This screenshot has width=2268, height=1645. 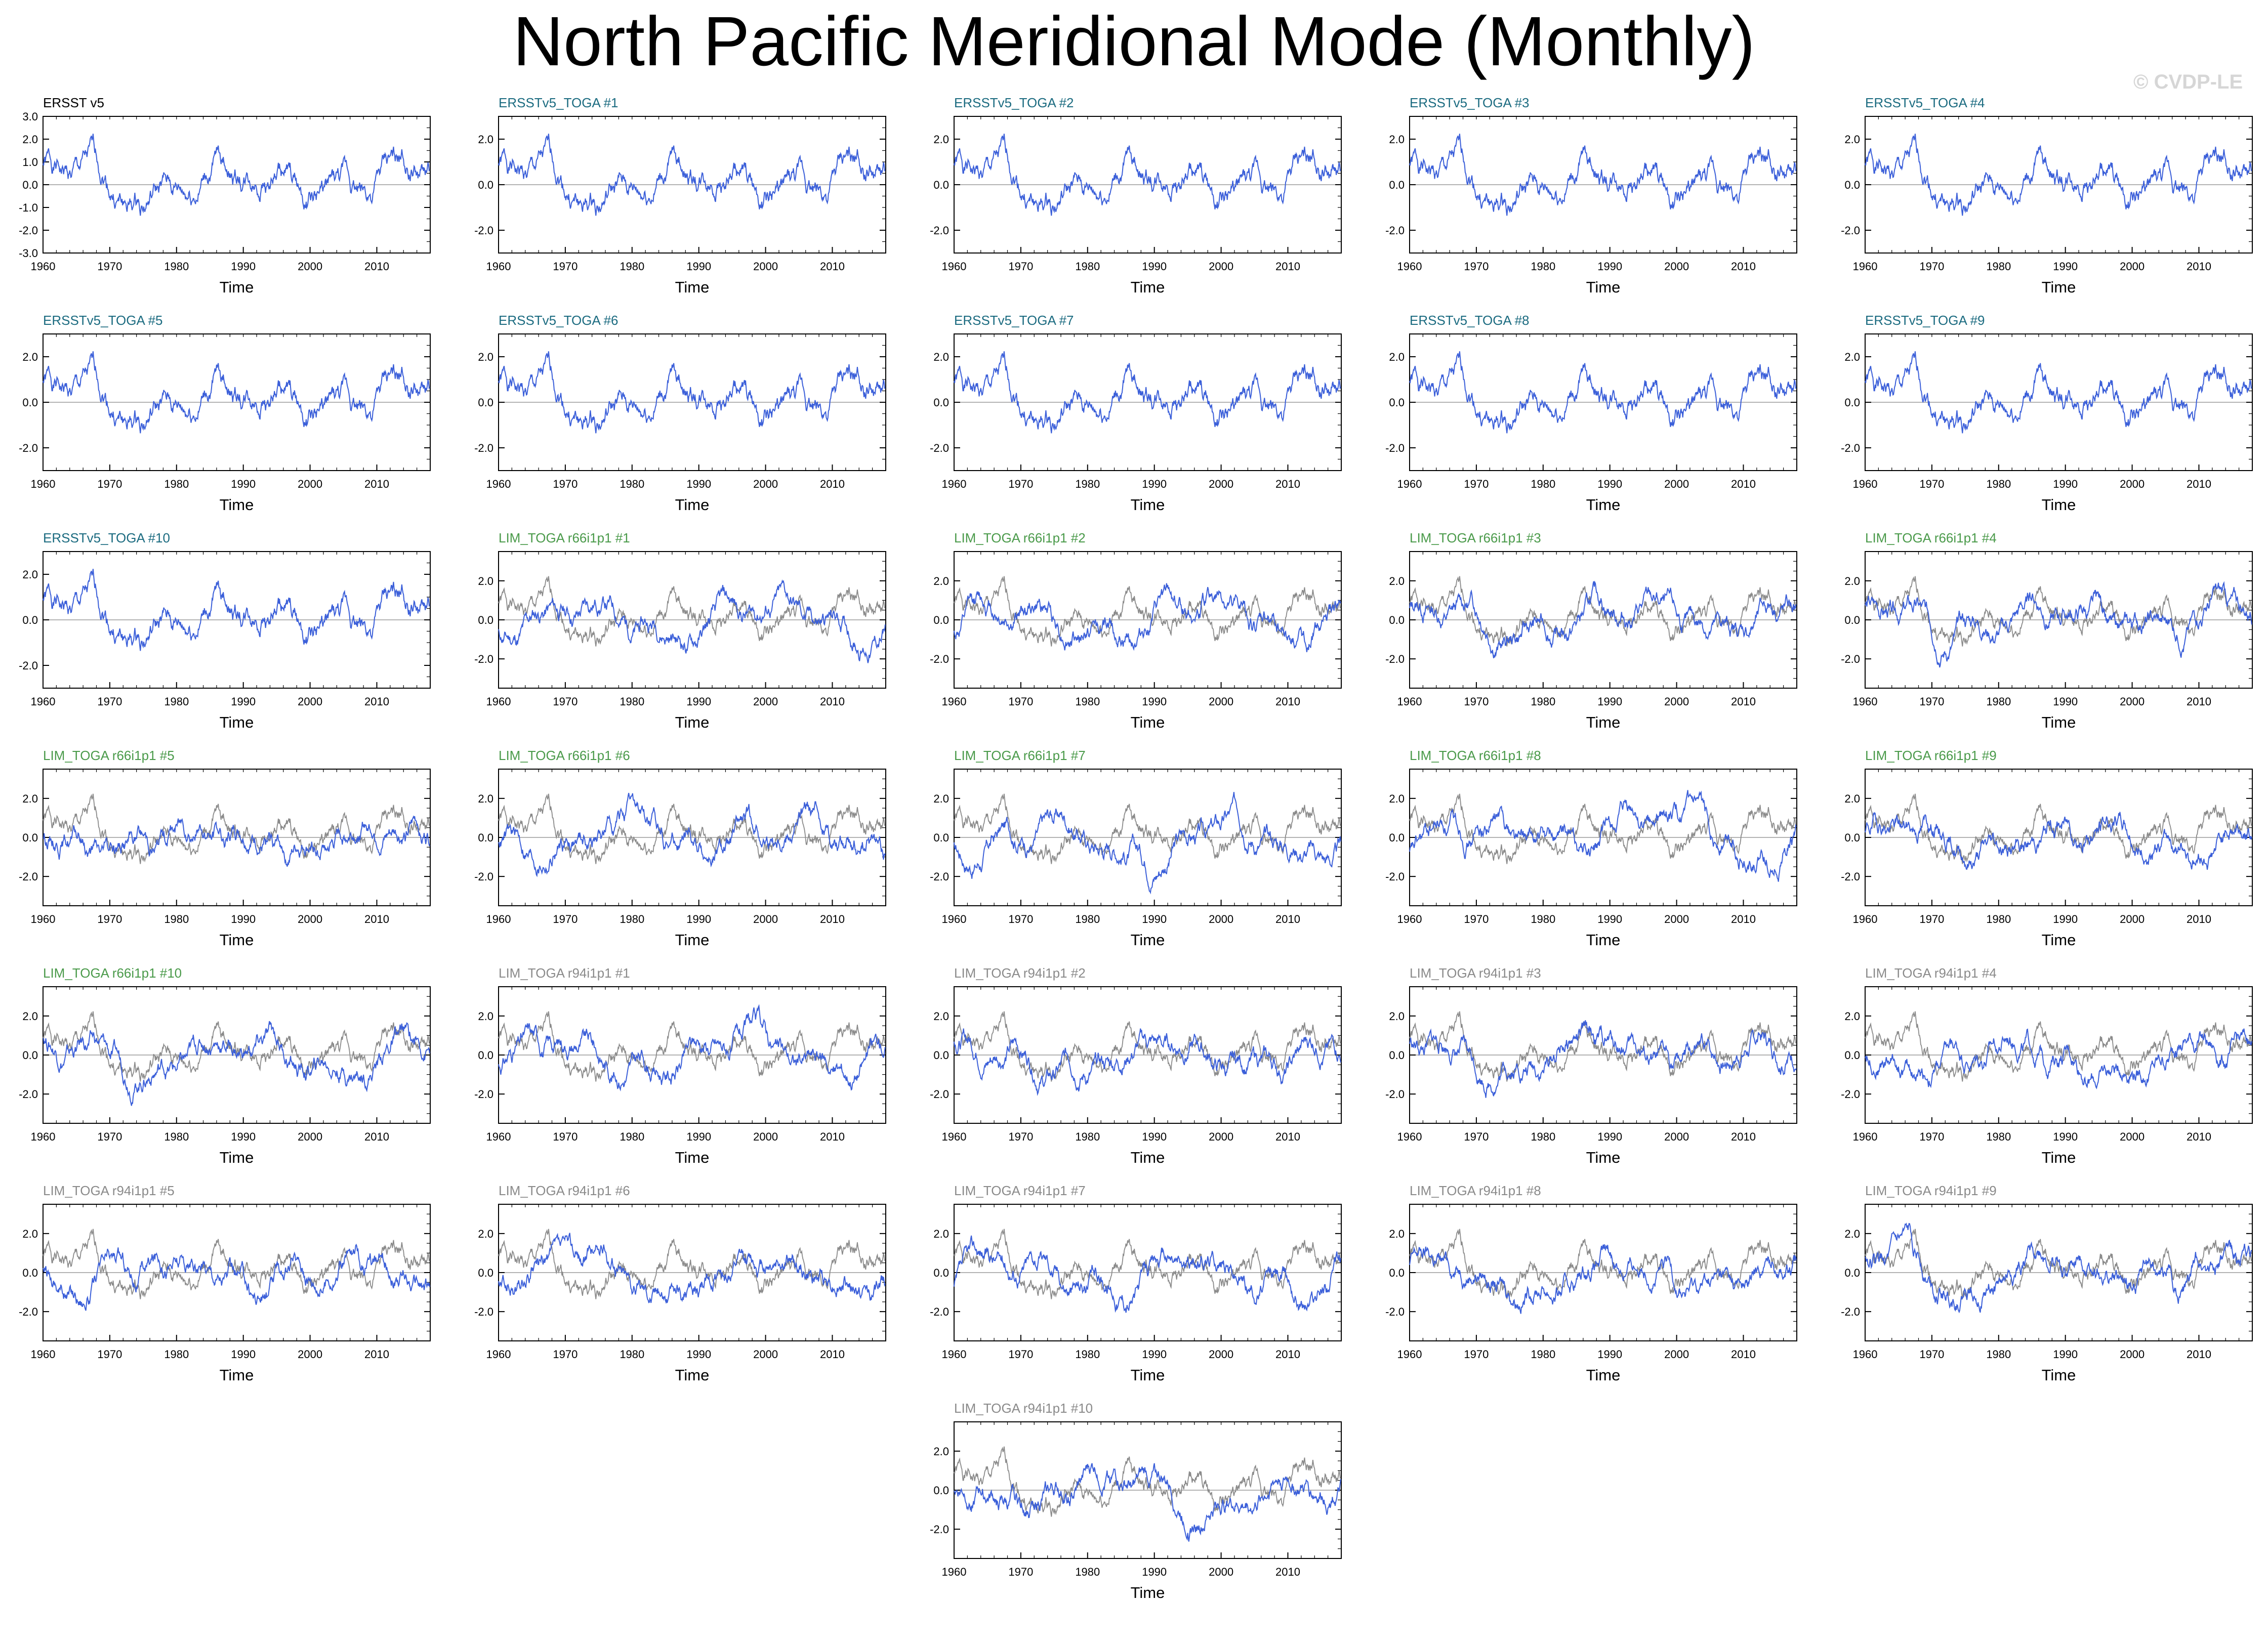 What do you see at coordinates (2188, 82) in the screenshot?
I see `watermark: © CVDP-LE` at bounding box center [2188, 82].